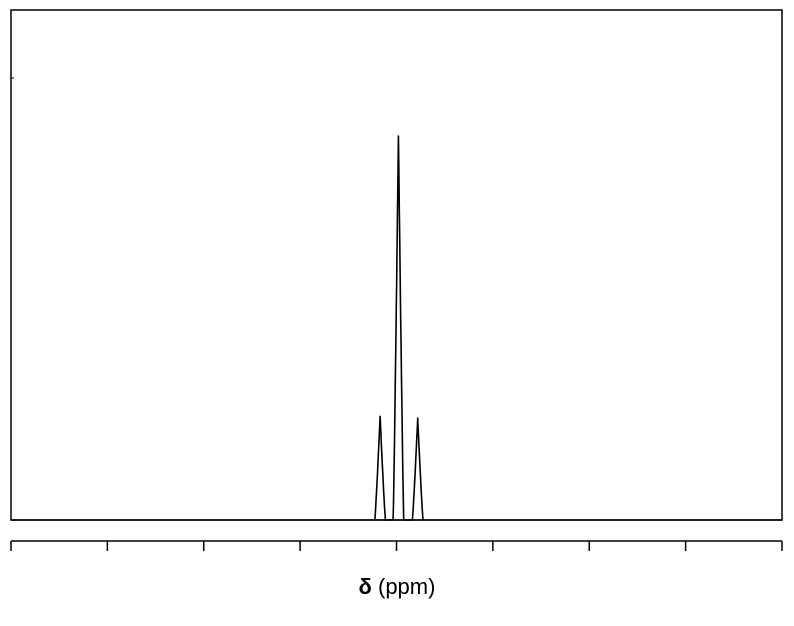 The image size is (794, 626). Describe the element at coordinates (396, 546) in the screenshot. I see `x-axis-ticks` at that location.